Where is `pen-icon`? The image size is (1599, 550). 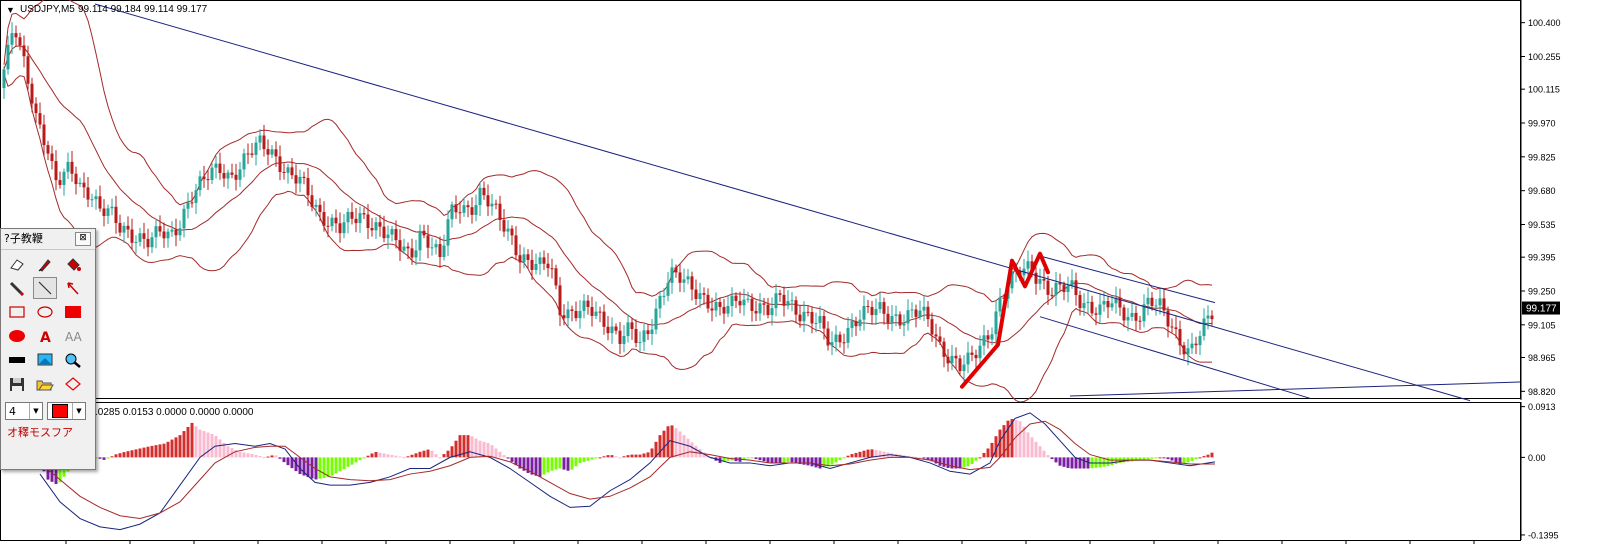
pen-icon is located at coordinates (44, 265).